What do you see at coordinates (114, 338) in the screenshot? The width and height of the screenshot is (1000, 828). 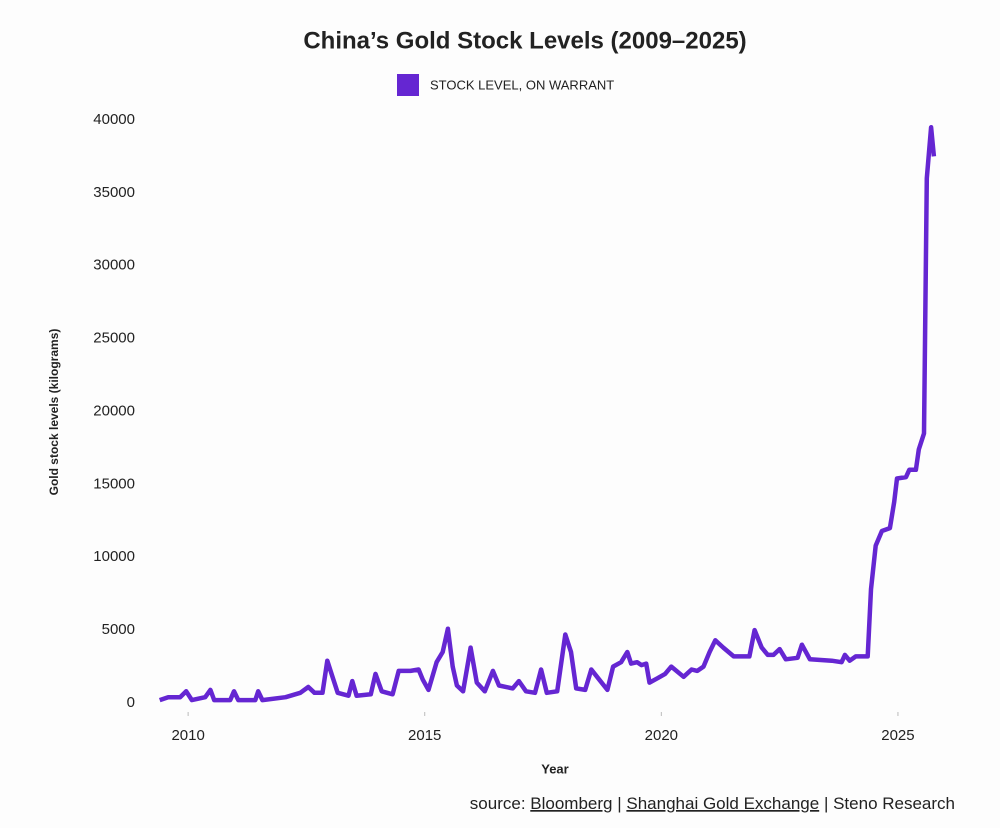 I see `y-tick-label: 25000` at bounding box center [114, 338].